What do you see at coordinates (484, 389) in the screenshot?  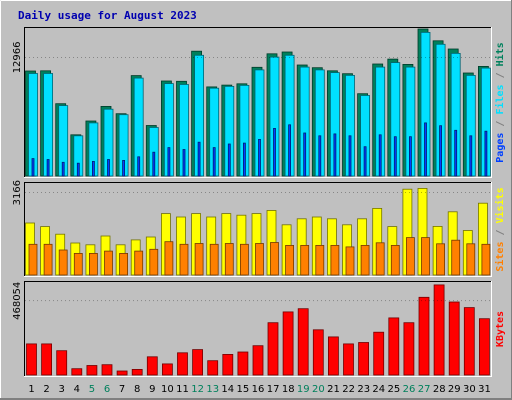 I see `x-tick-label: 31` at bounding box center [484, 389].